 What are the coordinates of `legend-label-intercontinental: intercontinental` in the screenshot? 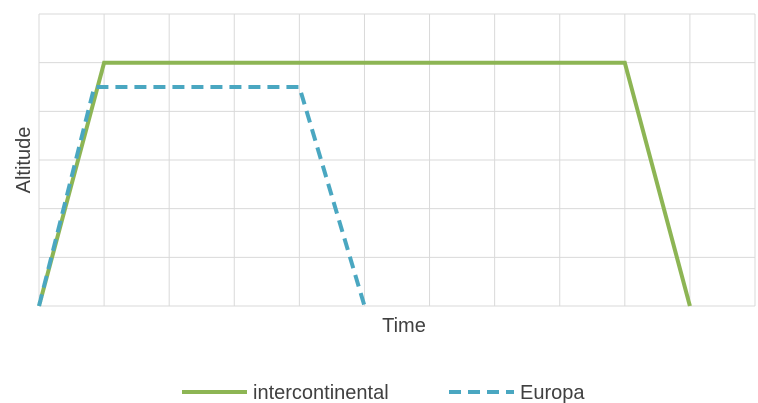 It's located at (321, 392).